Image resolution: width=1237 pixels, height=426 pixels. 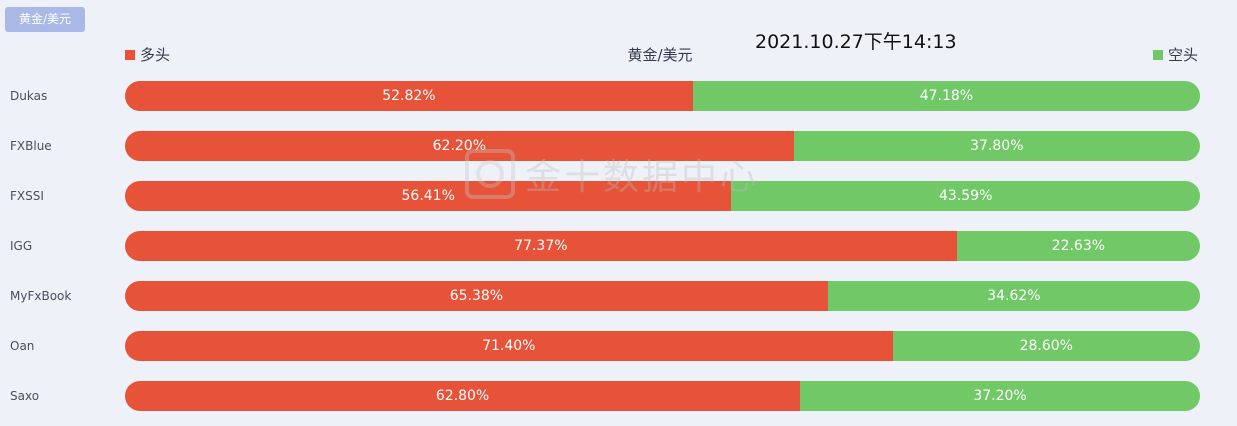 I want to click on data-label: 37.80%, so click(x=997, y=146).